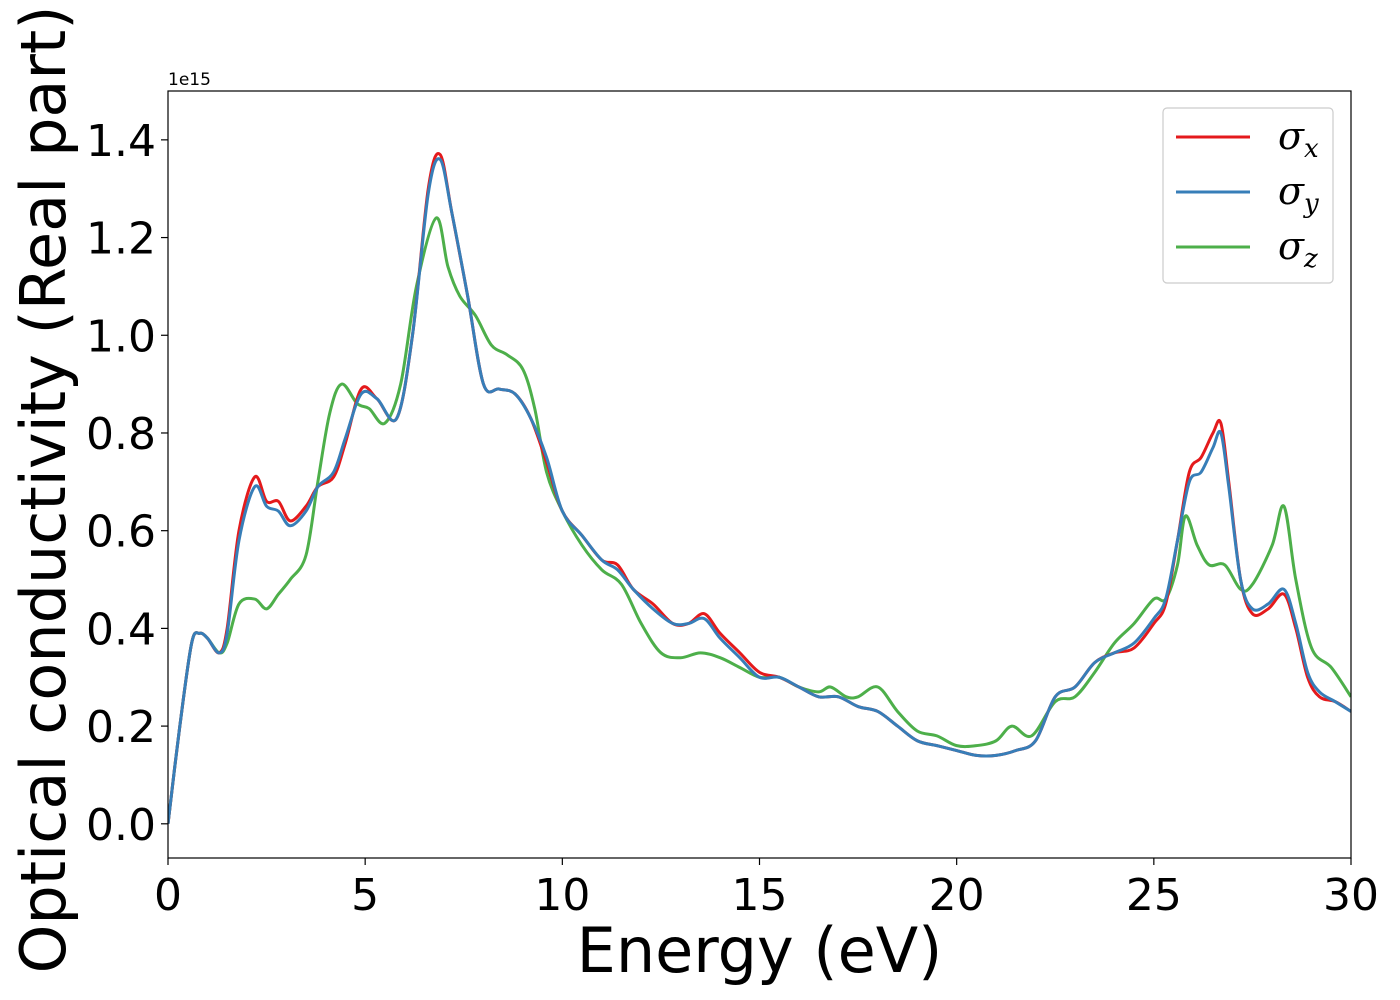 This screenshot has width=1400, height=1000. What do you see at coordinates (121, 239) in the screenshot?
I see `y-tick-label: 1.2` at bounding box center [121, 239].